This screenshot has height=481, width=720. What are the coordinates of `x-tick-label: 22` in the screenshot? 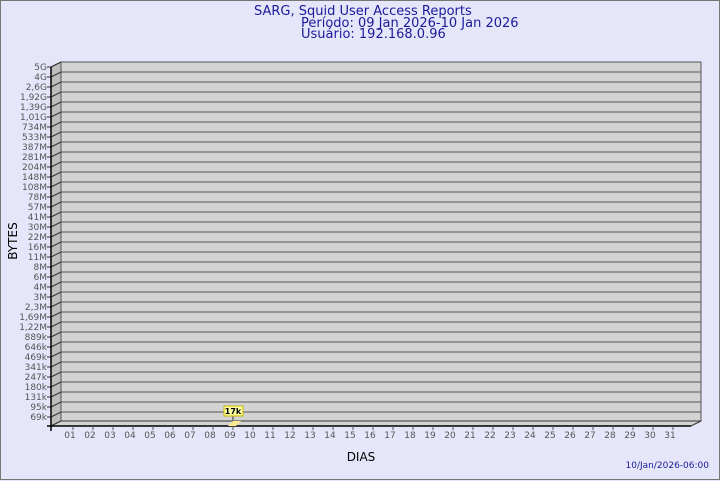 It's located at (489, 436).